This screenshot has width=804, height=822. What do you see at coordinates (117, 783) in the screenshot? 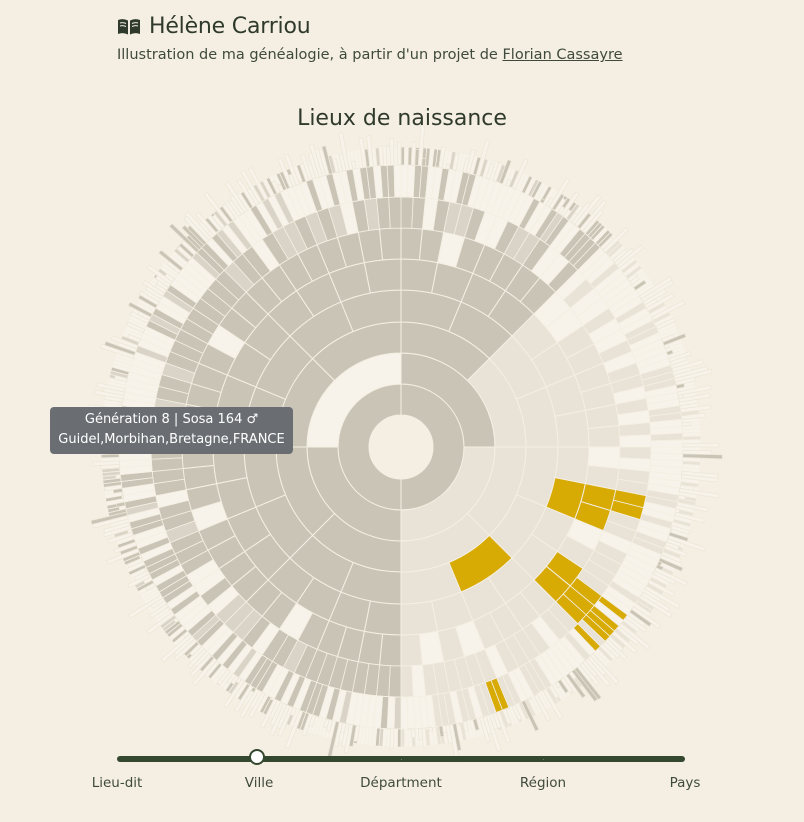
I see `slider-label-lieu-dit: Lieu-dit` at bounding box center [117, 783].